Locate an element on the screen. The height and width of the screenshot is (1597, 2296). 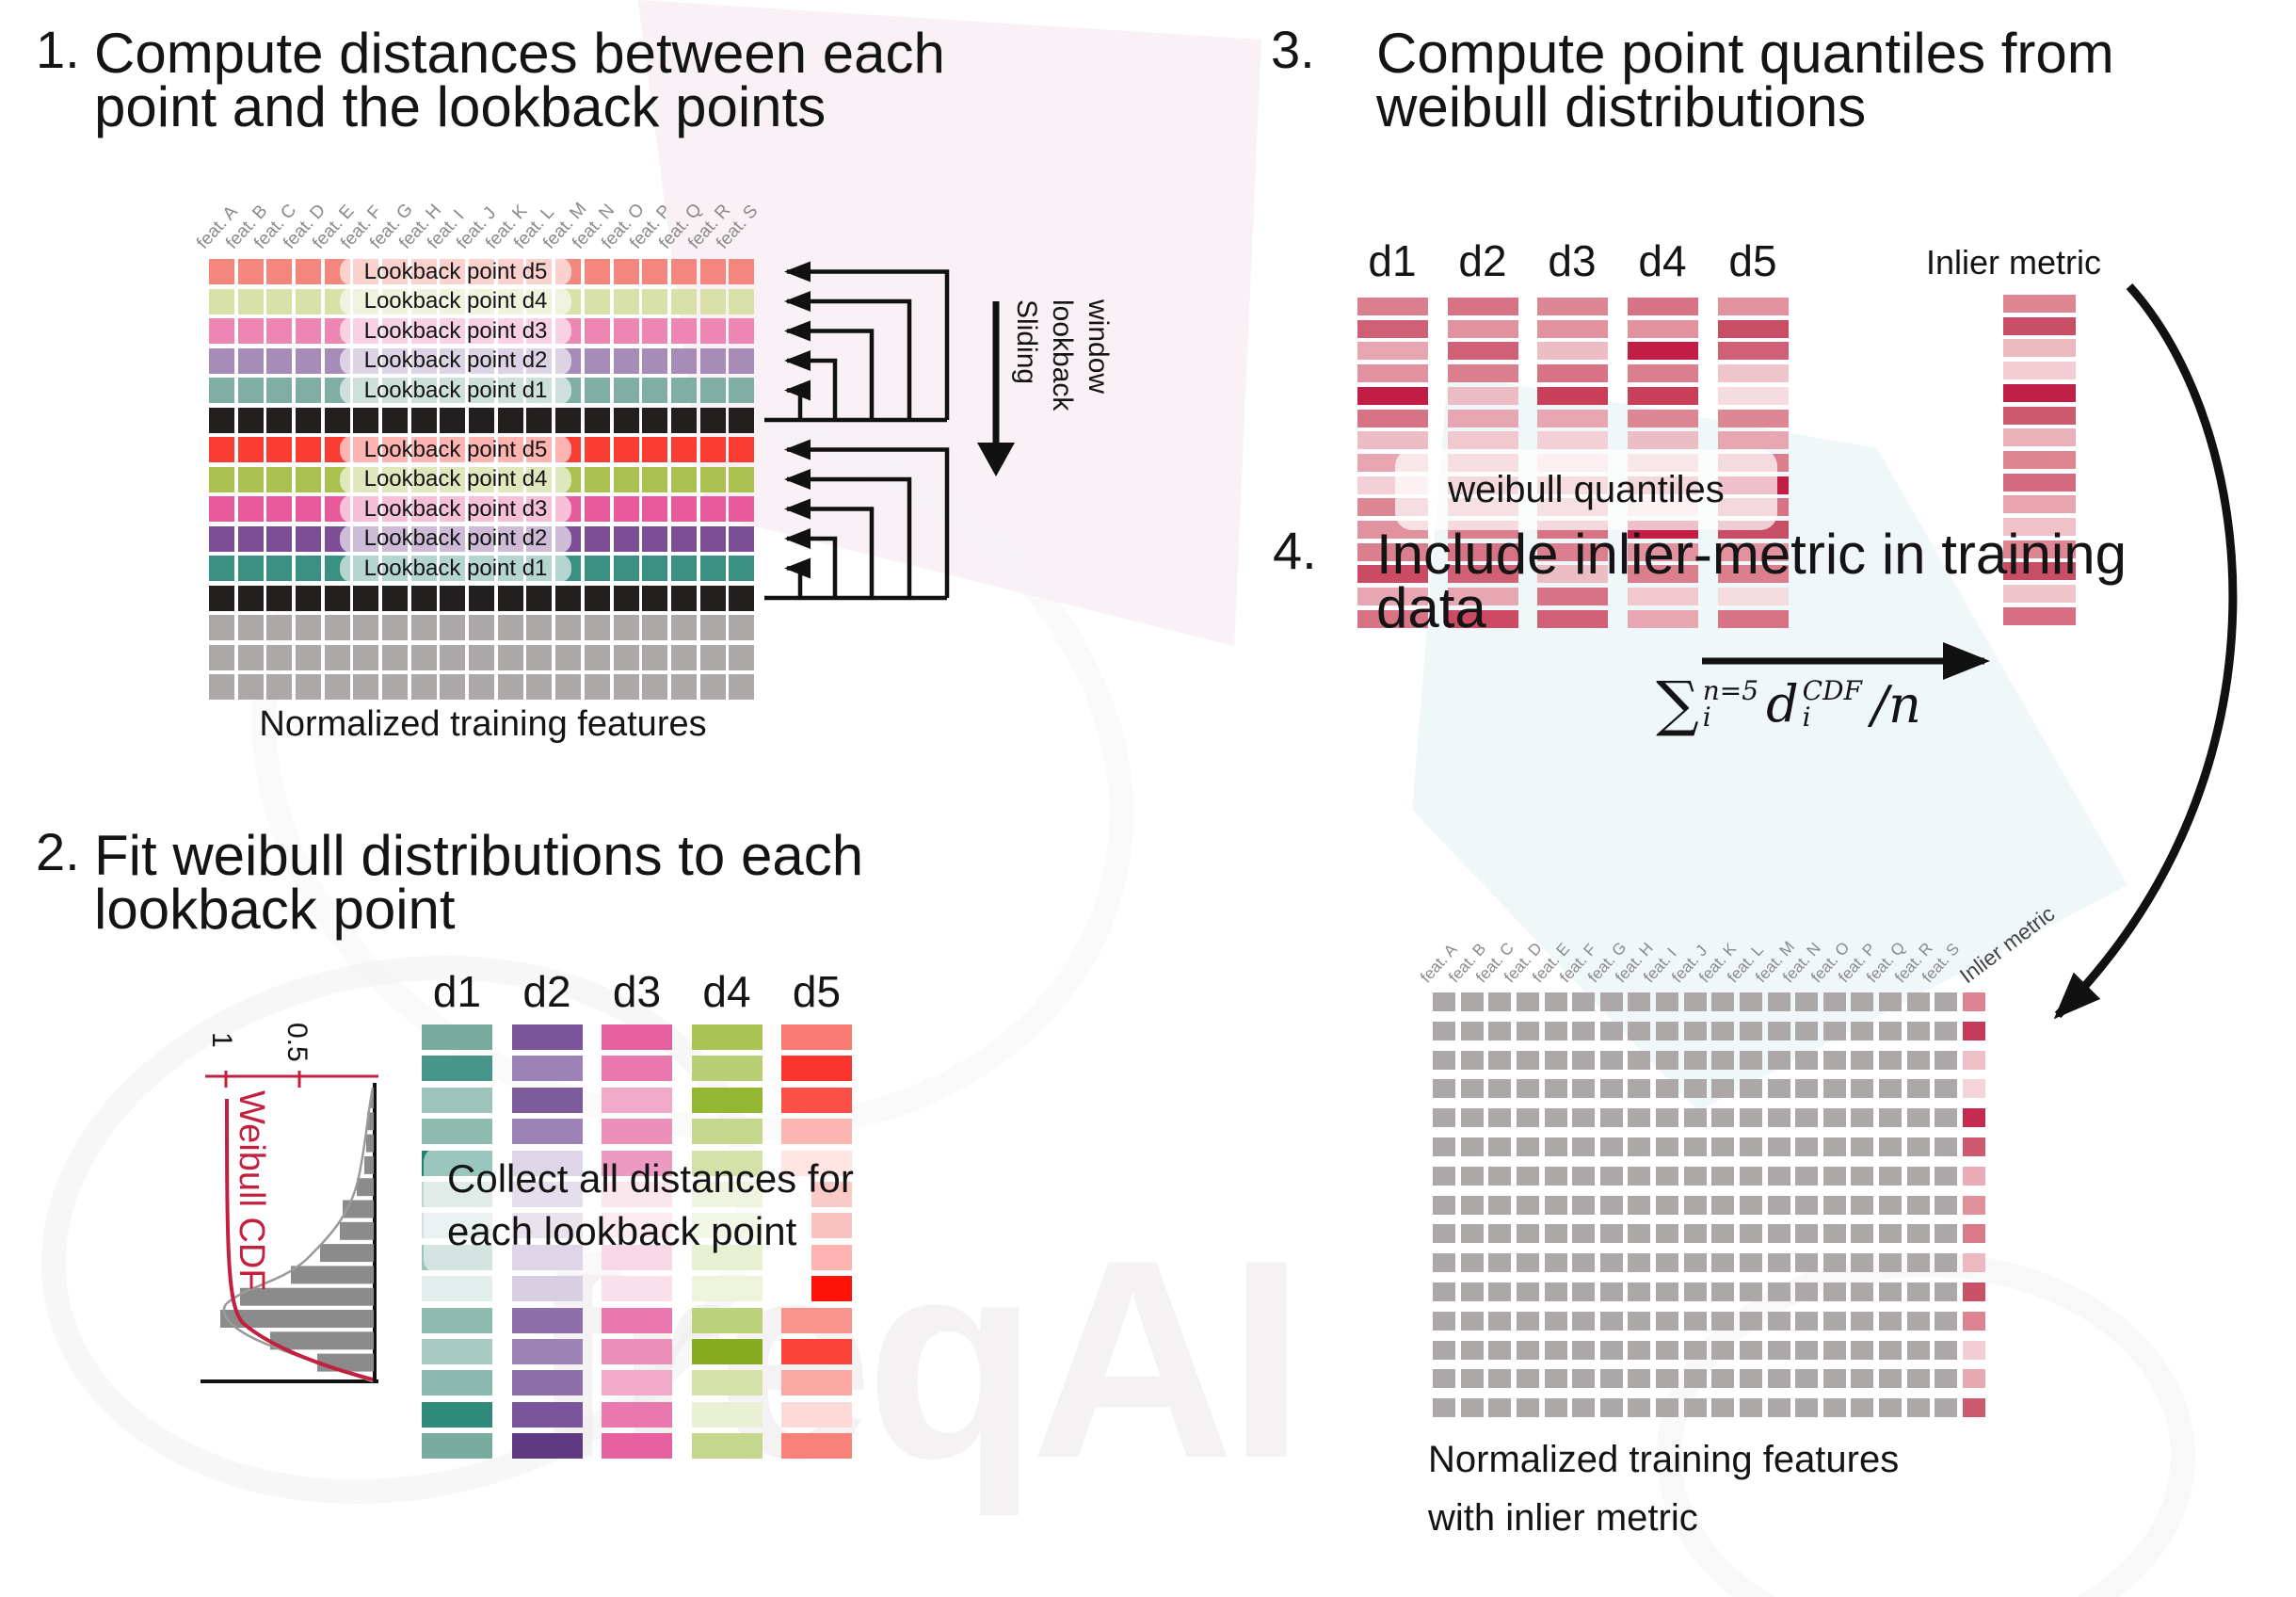
formula-lower-limit: i is located at coordinates (1707, 717).